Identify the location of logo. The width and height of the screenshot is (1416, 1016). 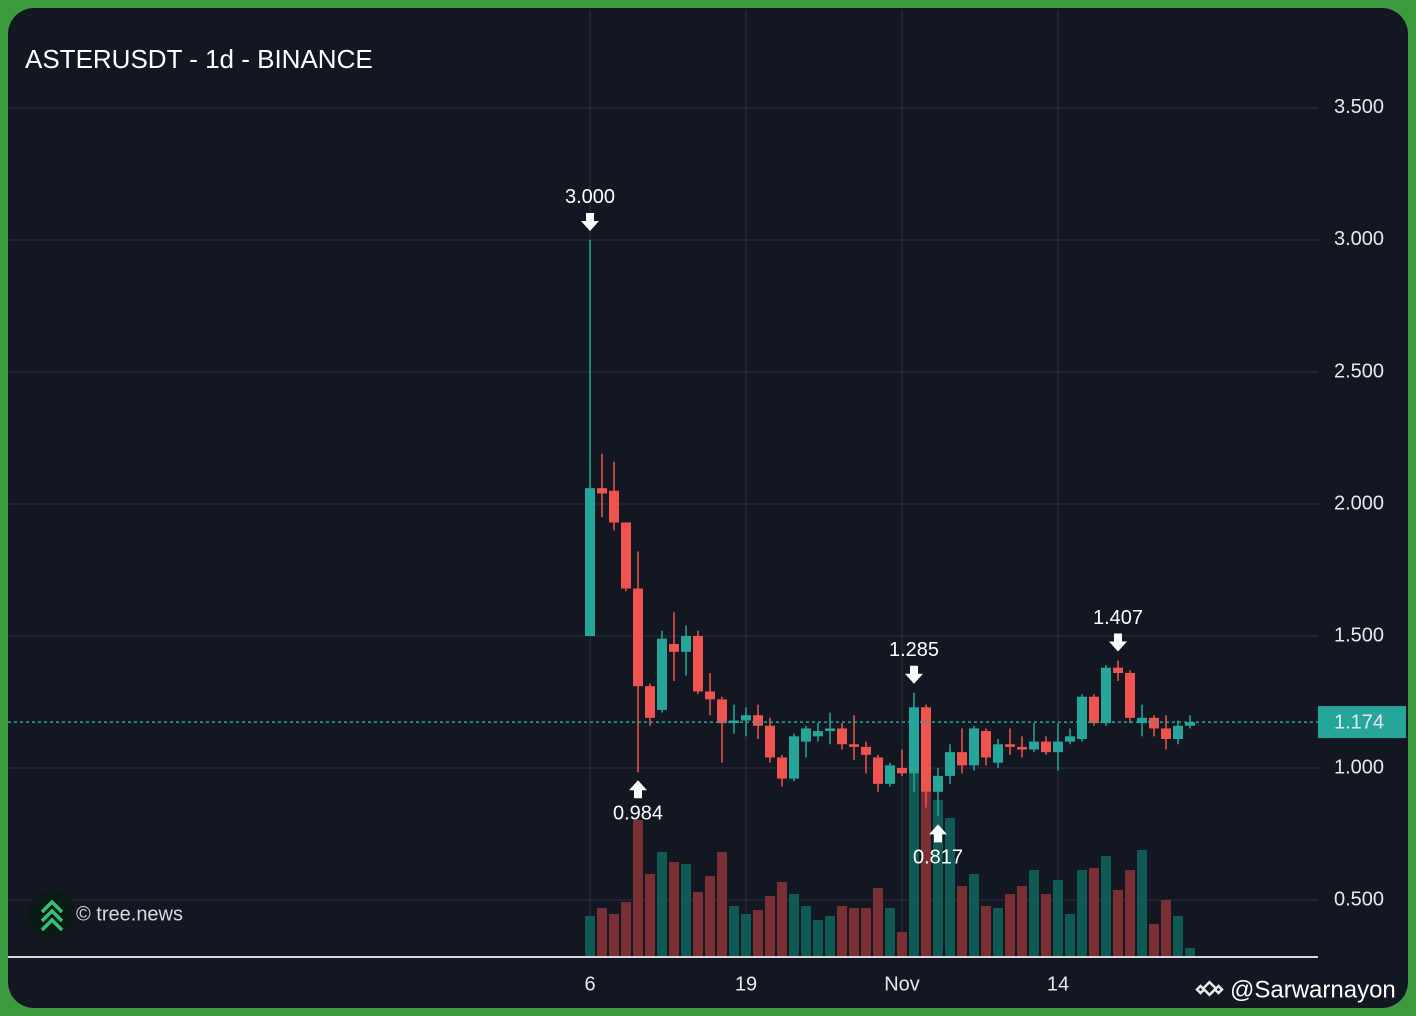
(52, 914).